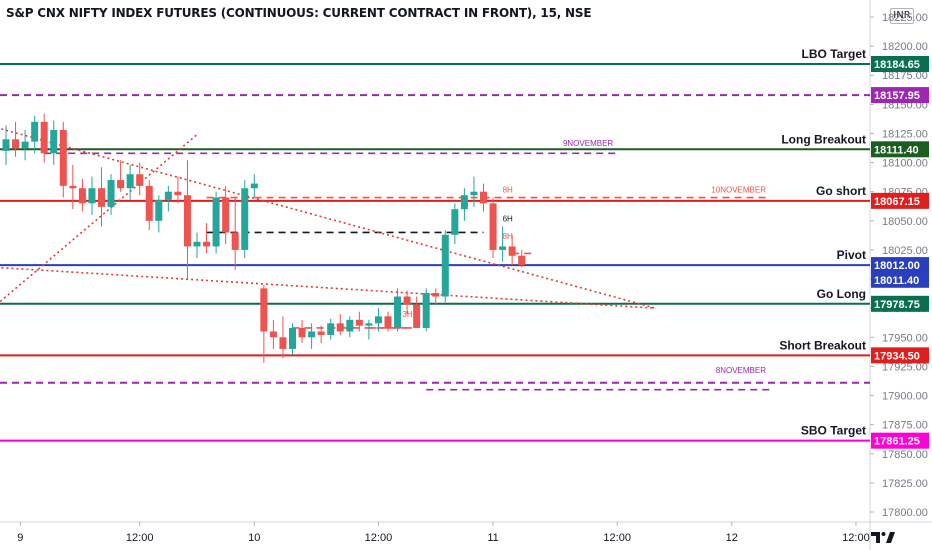  Describe the element at coordinates (741, 370) in the screenshot. I see `short-level-note: 8NOVEMBER` at that location.